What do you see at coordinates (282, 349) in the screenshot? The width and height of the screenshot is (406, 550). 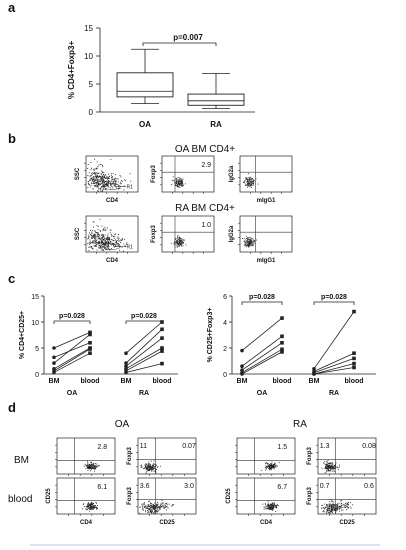 I see `point-blood` at bounding box center [282, 349].